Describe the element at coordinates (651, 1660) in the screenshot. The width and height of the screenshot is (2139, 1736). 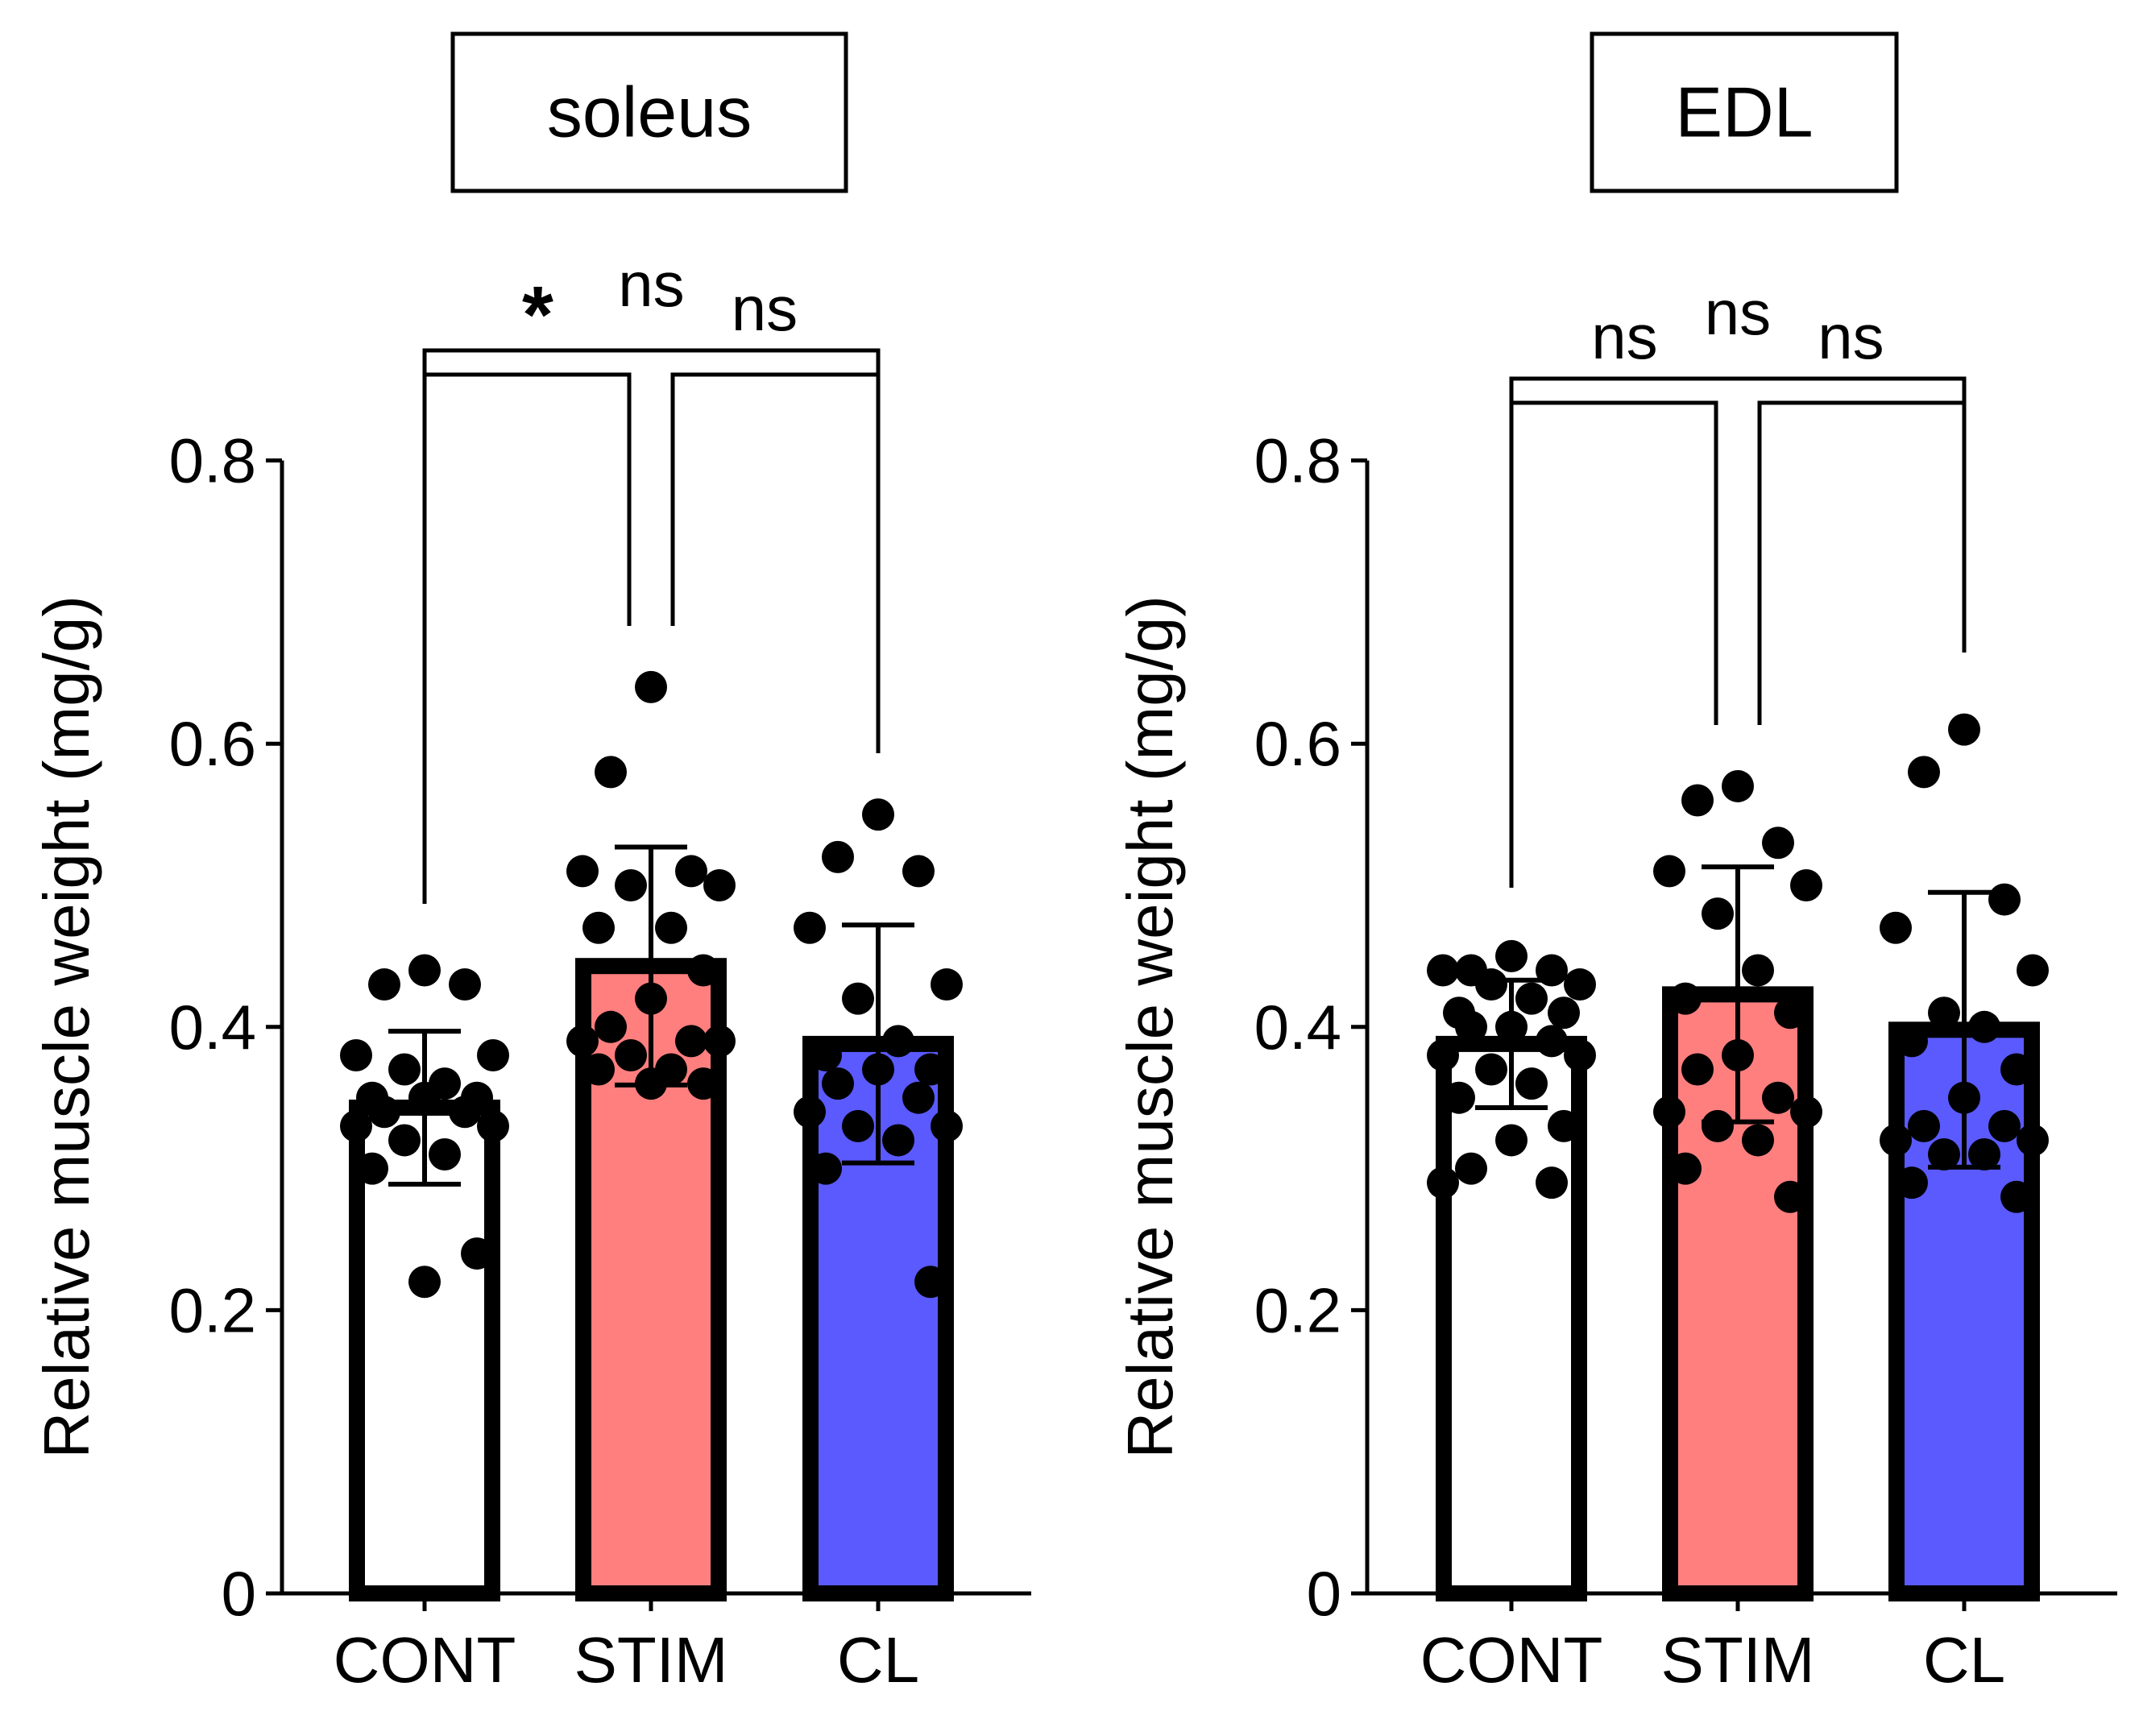
I see `soleus-x-tick-label-stim: STIM` at that location.